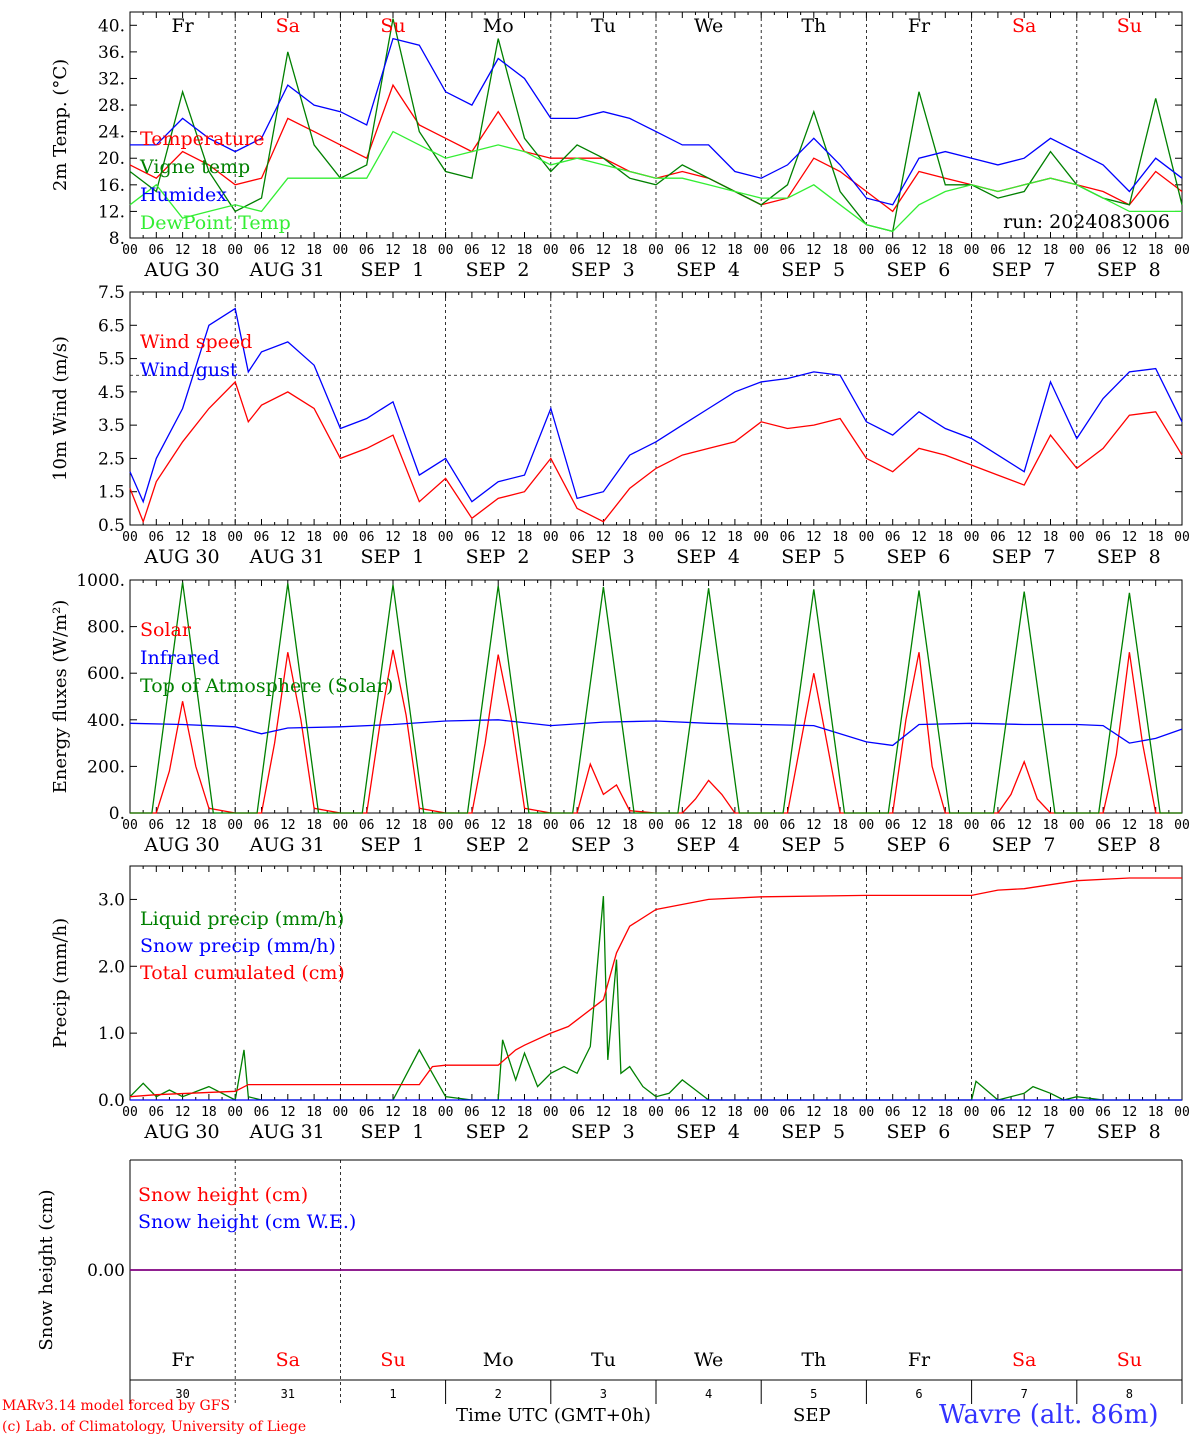 The image size is (1194, 1440). I want to click on y-tick-label: 24., so click(111, 133).